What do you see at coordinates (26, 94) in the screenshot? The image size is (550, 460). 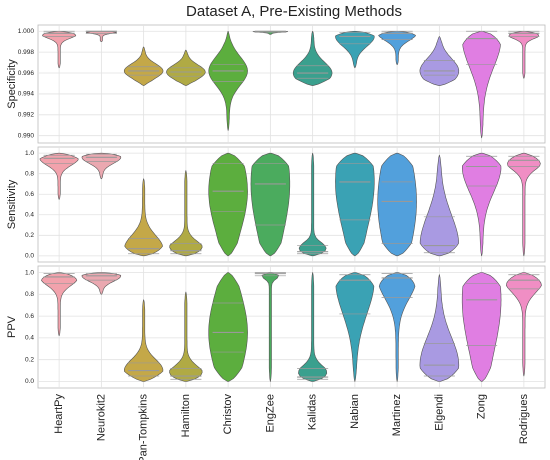 I see `y-tick-label: 0.994` at bounding box center [26, 94].